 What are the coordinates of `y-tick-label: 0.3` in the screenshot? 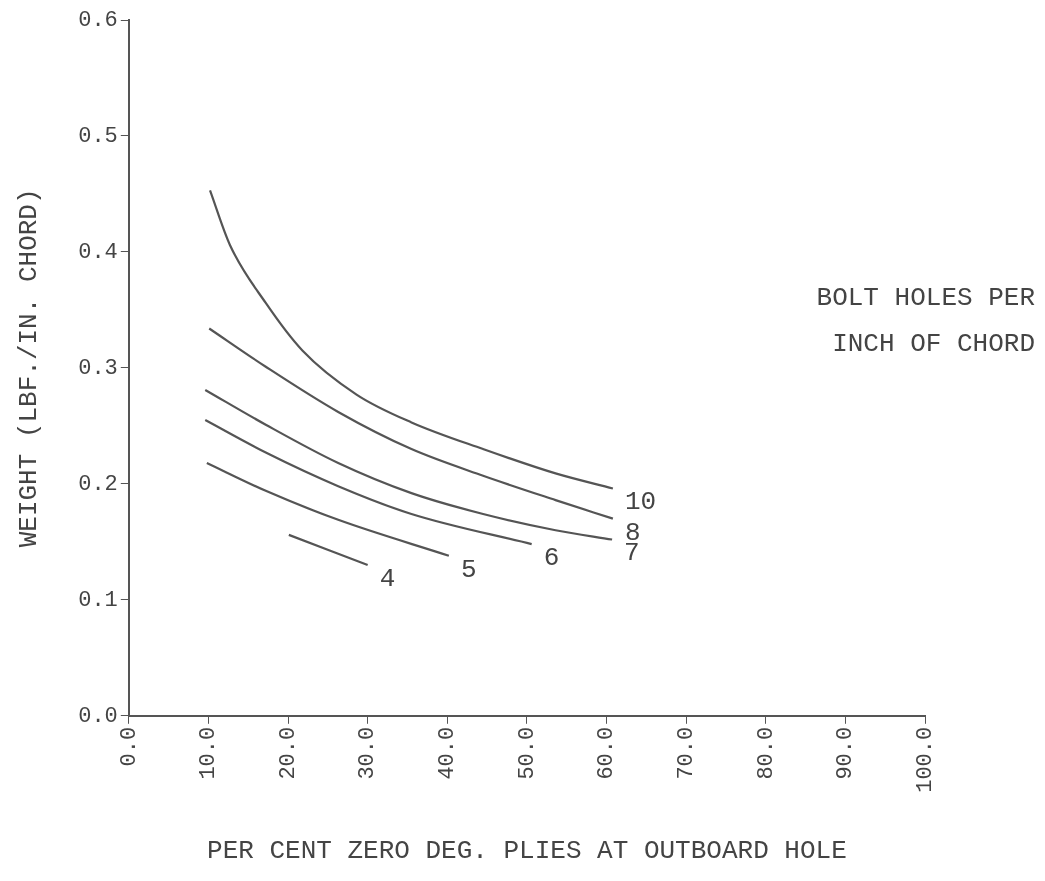 It's located at (98, 368).